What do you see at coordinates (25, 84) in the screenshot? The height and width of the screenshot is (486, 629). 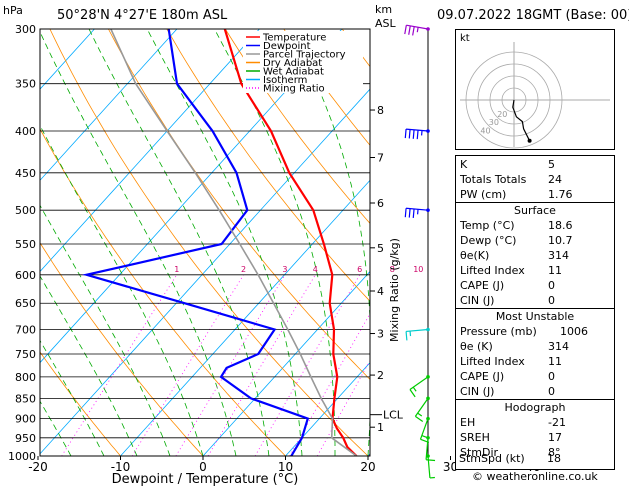 I see `pressure-tick-label: 350` at bounding box center [25, 84].